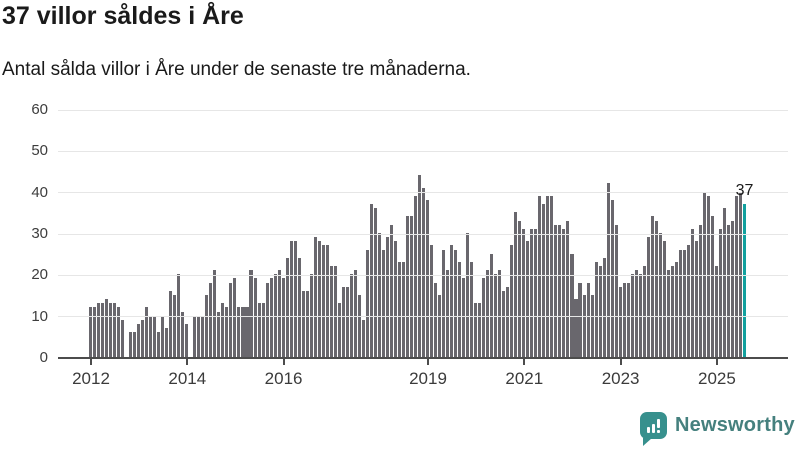 This screenshot has height=450, width=800. Describe the element at coordinates (91, 378) in the screenshot. I see `x-axis-label-2012: 2012` at that location.